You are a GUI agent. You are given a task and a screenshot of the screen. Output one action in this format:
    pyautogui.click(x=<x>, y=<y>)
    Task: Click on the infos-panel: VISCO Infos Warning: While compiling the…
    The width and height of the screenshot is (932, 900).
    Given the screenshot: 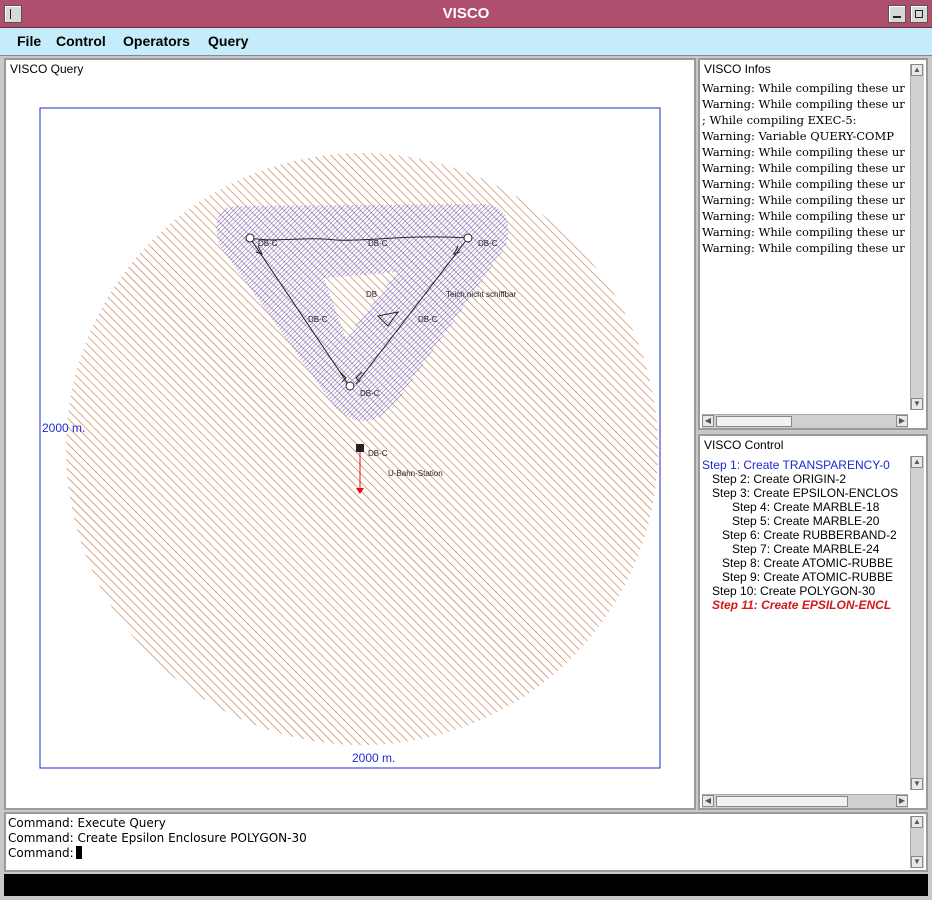 What is the action you would take?
    pyautogui.click(x=813, y=244)
    